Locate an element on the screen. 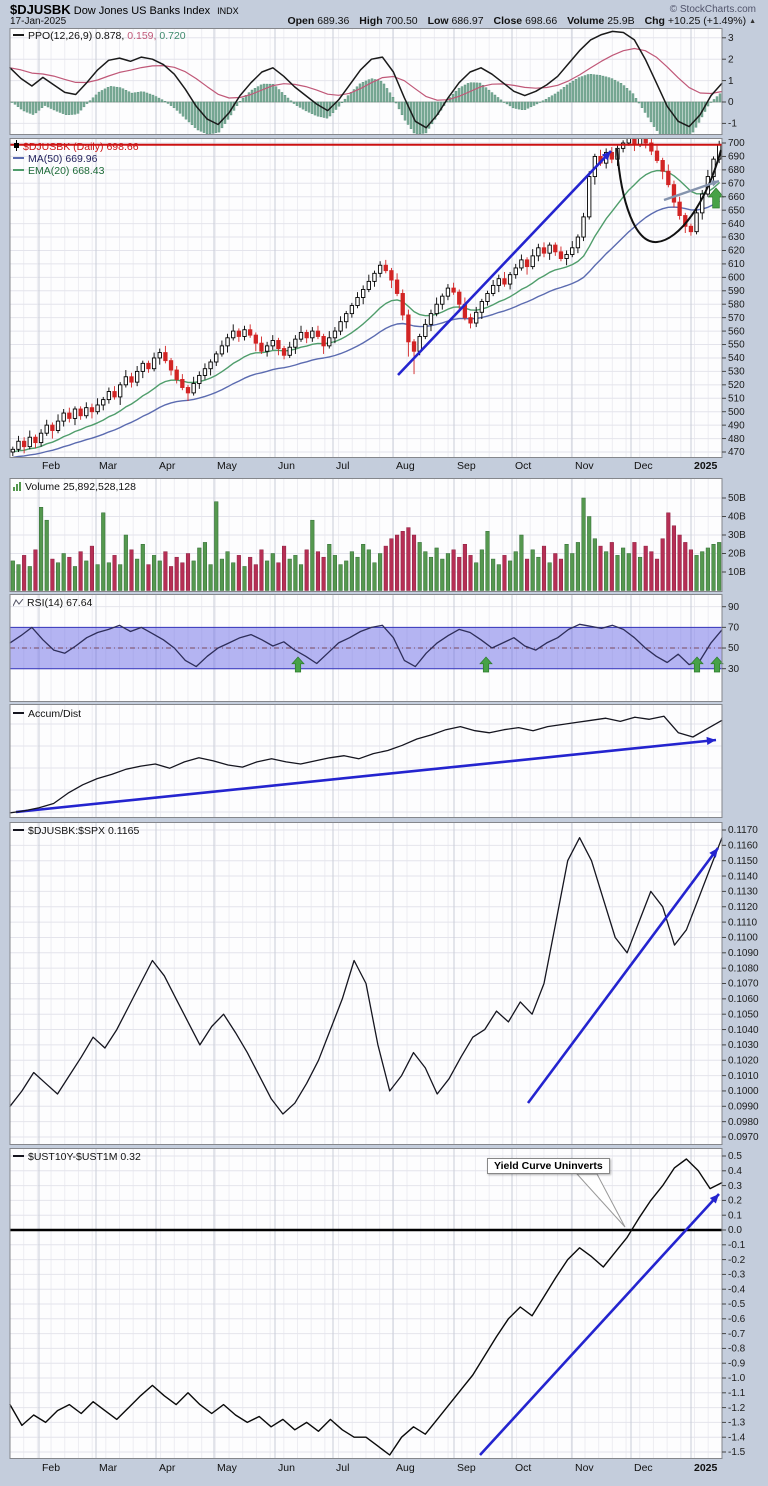  svg-text: 10B is located at coordinates (737, 572).